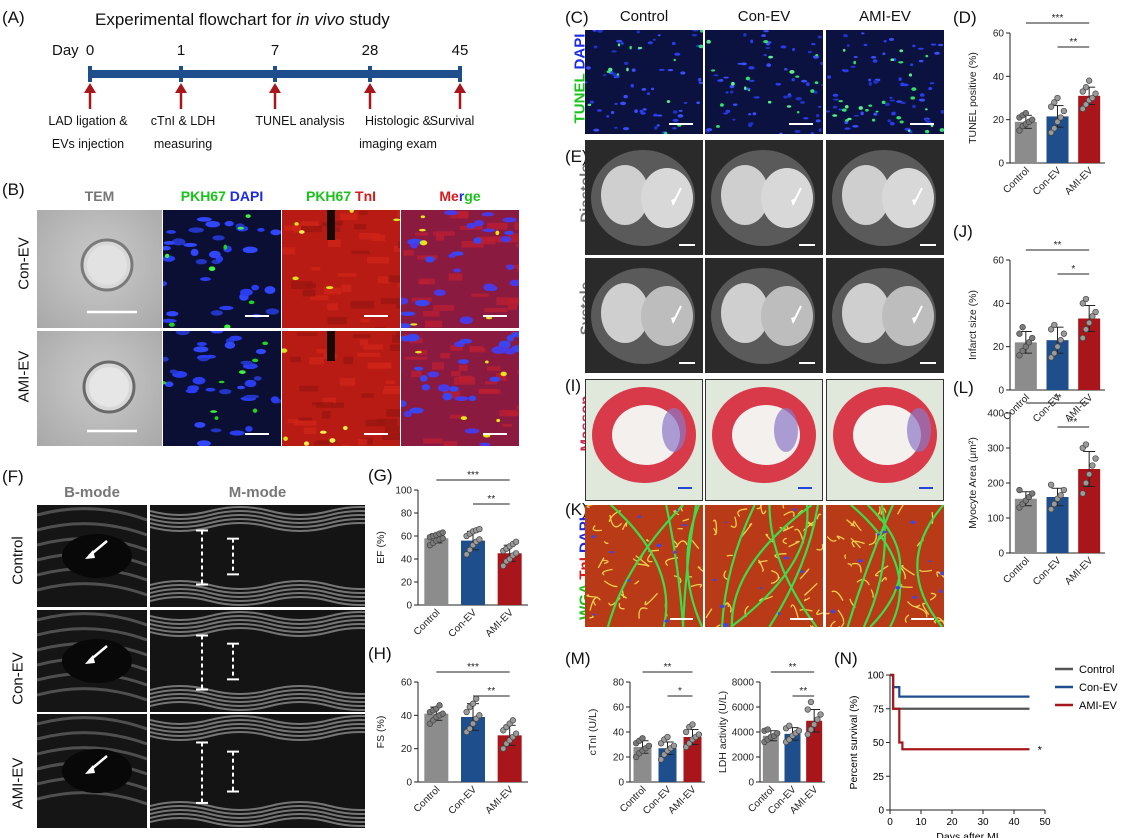  What do you see at coordinates (743, 708) in the screenshot?
I see `y-tick-label: 6000` at bounding box center [743, 708].